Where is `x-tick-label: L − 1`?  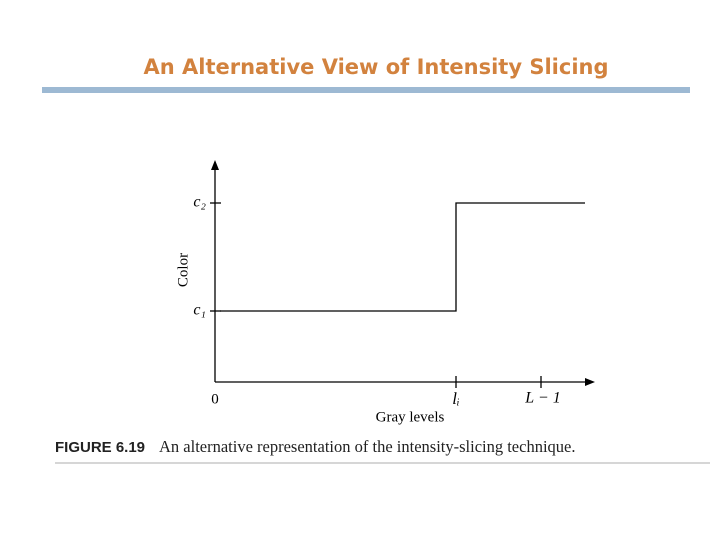
x-tick-label: L − 1 is located at coordinates (542, 398).